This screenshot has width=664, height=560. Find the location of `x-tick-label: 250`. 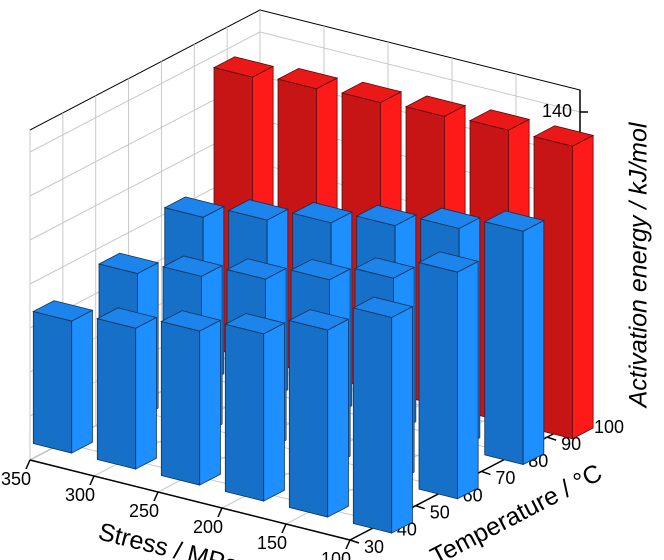

x-tick-label: 250 is located at coordinates (144, 511).